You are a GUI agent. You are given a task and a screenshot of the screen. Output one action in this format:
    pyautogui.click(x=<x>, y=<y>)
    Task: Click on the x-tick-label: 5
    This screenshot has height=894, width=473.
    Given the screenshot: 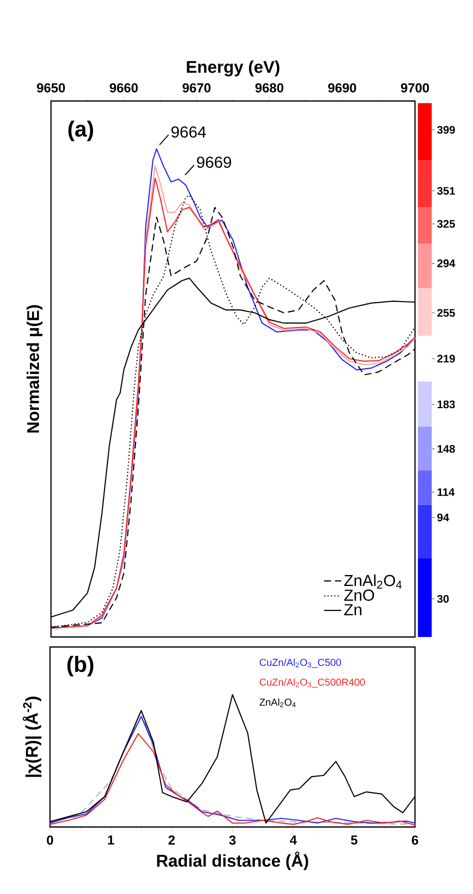 What is the action you would take?
    pyautogui.click(x=354, y=840)
    